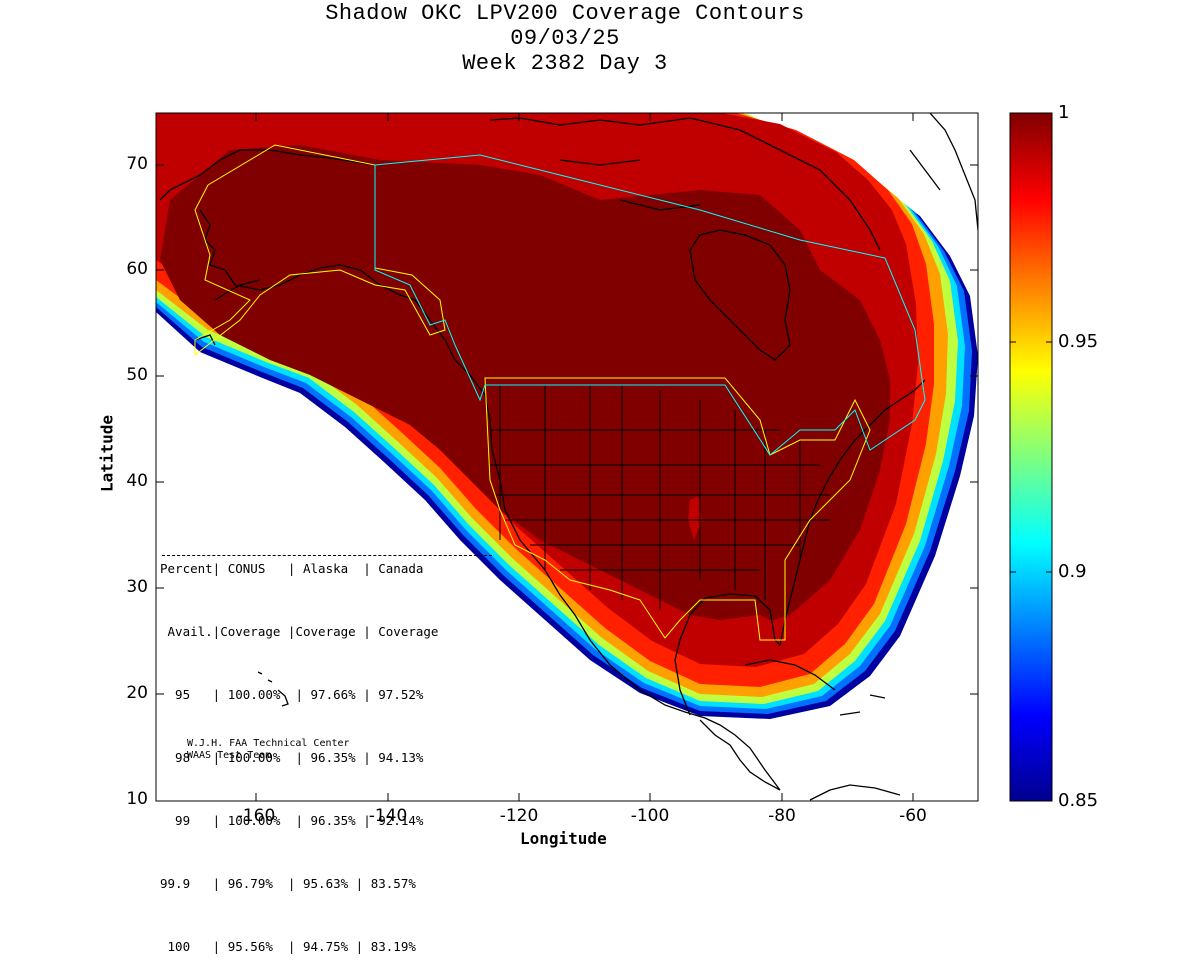 This screenshot has height=978, width=1200. What do you see at coordinates (292, 694) in the screenshot?
I see `stats-row-95: 95 | 100.00% | 97.66% | 97.52%` at bounding box center [292, 694].